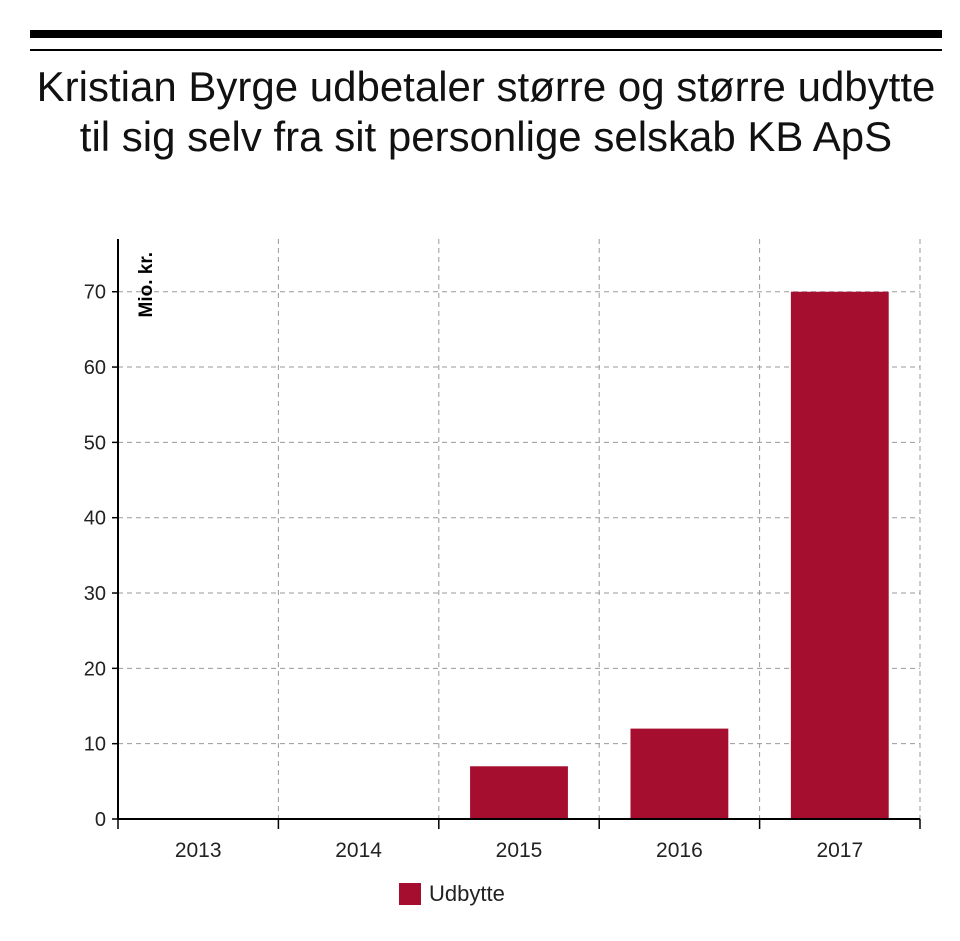 This screenshot has width=960, height=941. I want to click on bar-2016, so click(679, 773).